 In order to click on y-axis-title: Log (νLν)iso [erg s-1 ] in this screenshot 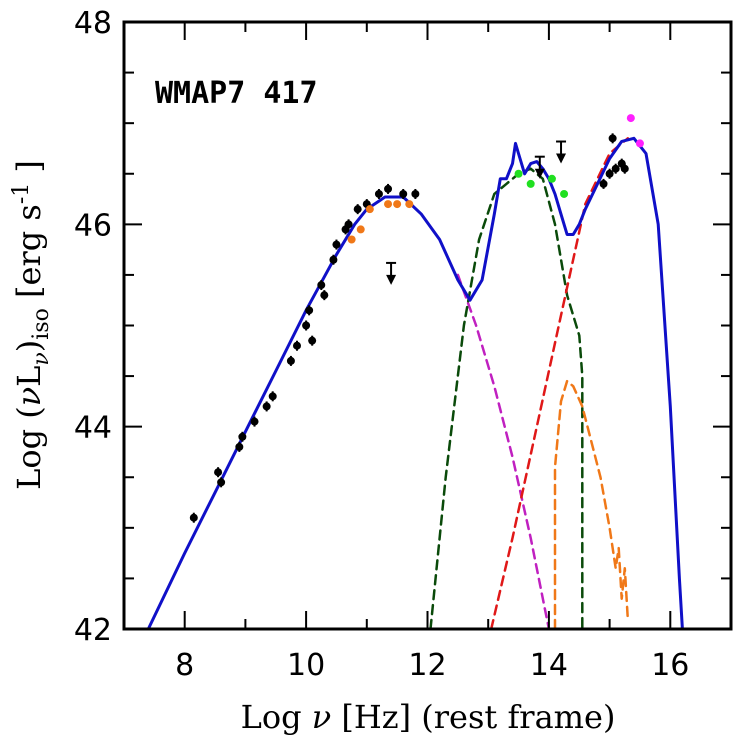, I will do `click(31, 325)`.